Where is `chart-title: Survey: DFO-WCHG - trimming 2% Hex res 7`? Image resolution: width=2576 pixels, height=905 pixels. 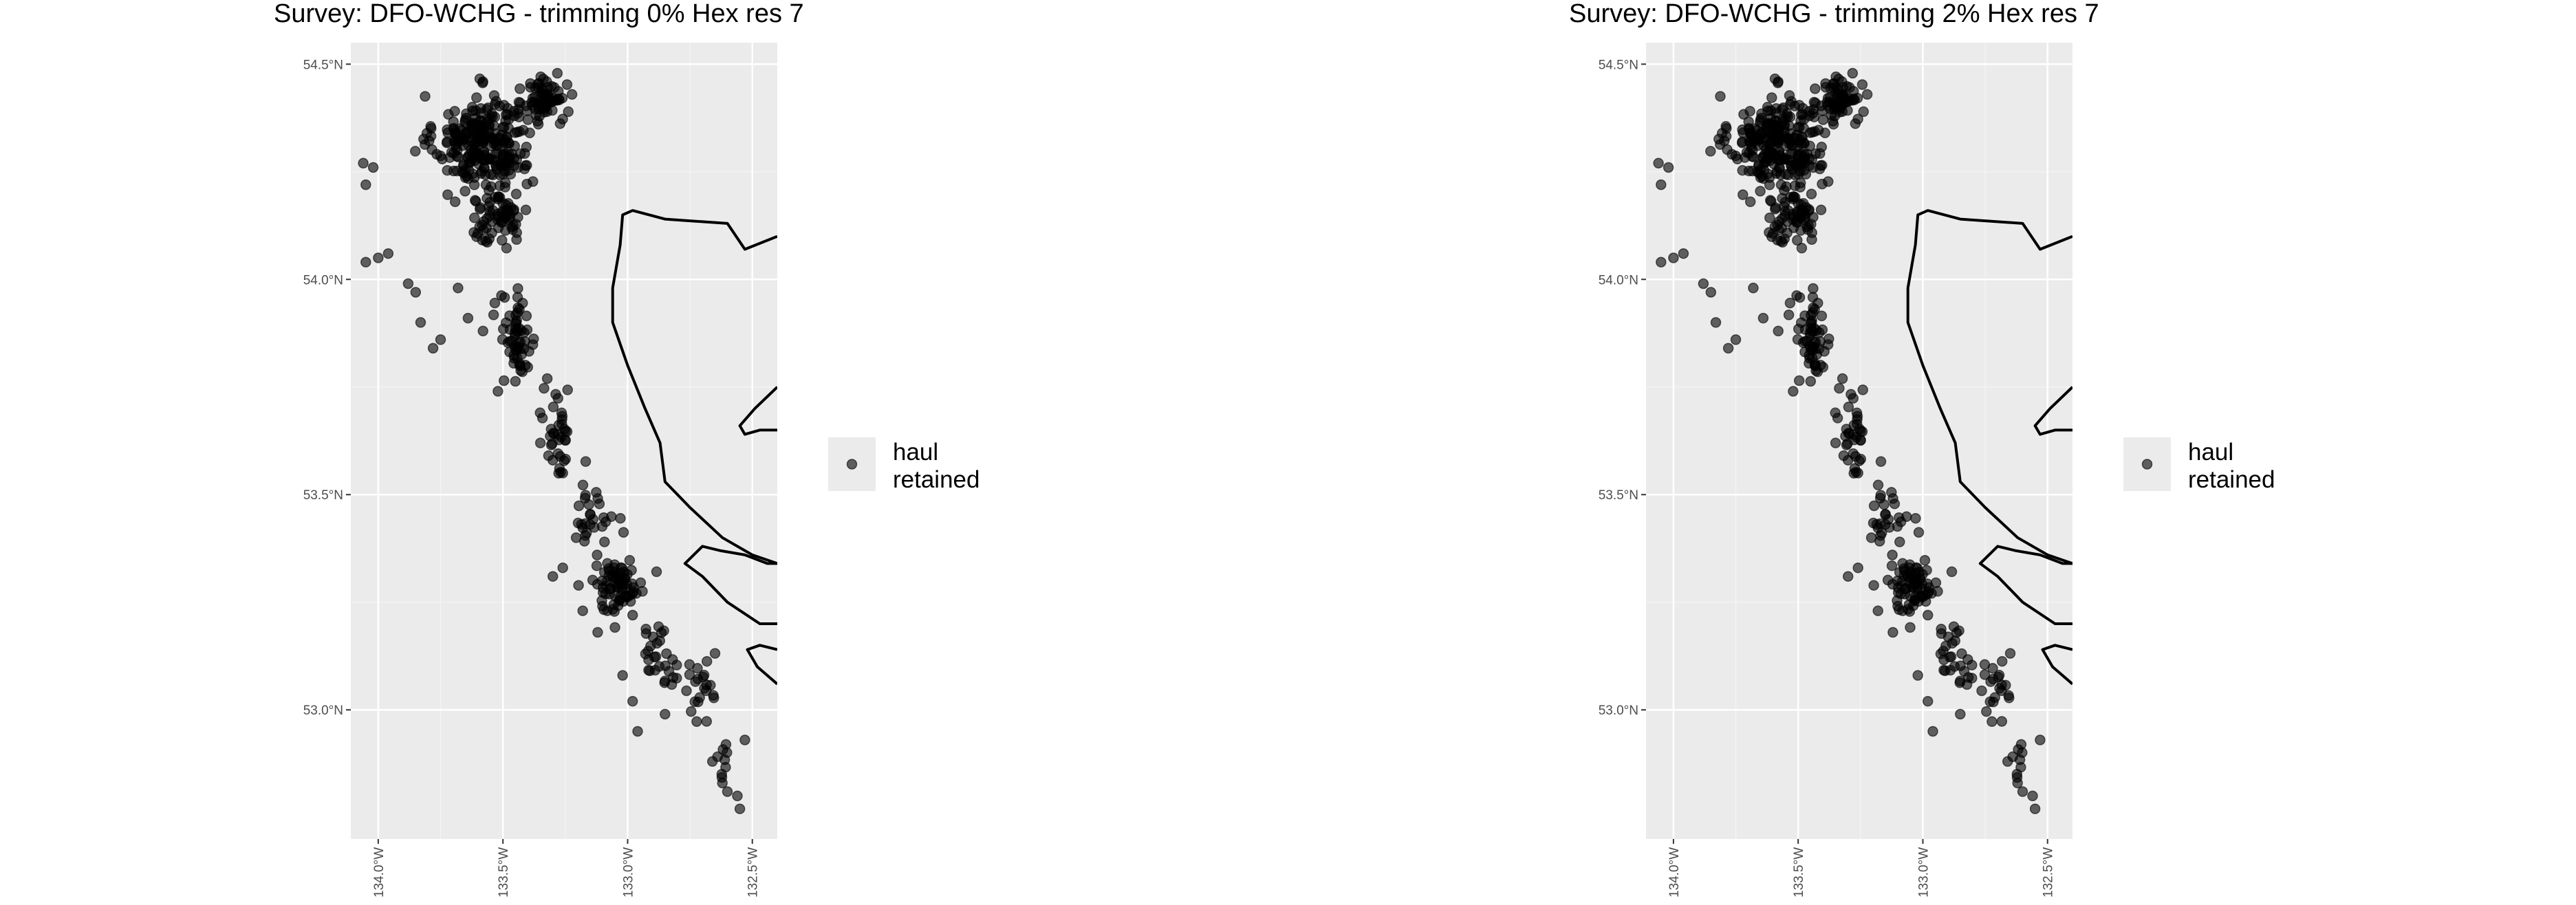
chart-title: Survey: DFO-WCHG - trimming 2% Hex res 7 is located at coordinates (1834, 14).